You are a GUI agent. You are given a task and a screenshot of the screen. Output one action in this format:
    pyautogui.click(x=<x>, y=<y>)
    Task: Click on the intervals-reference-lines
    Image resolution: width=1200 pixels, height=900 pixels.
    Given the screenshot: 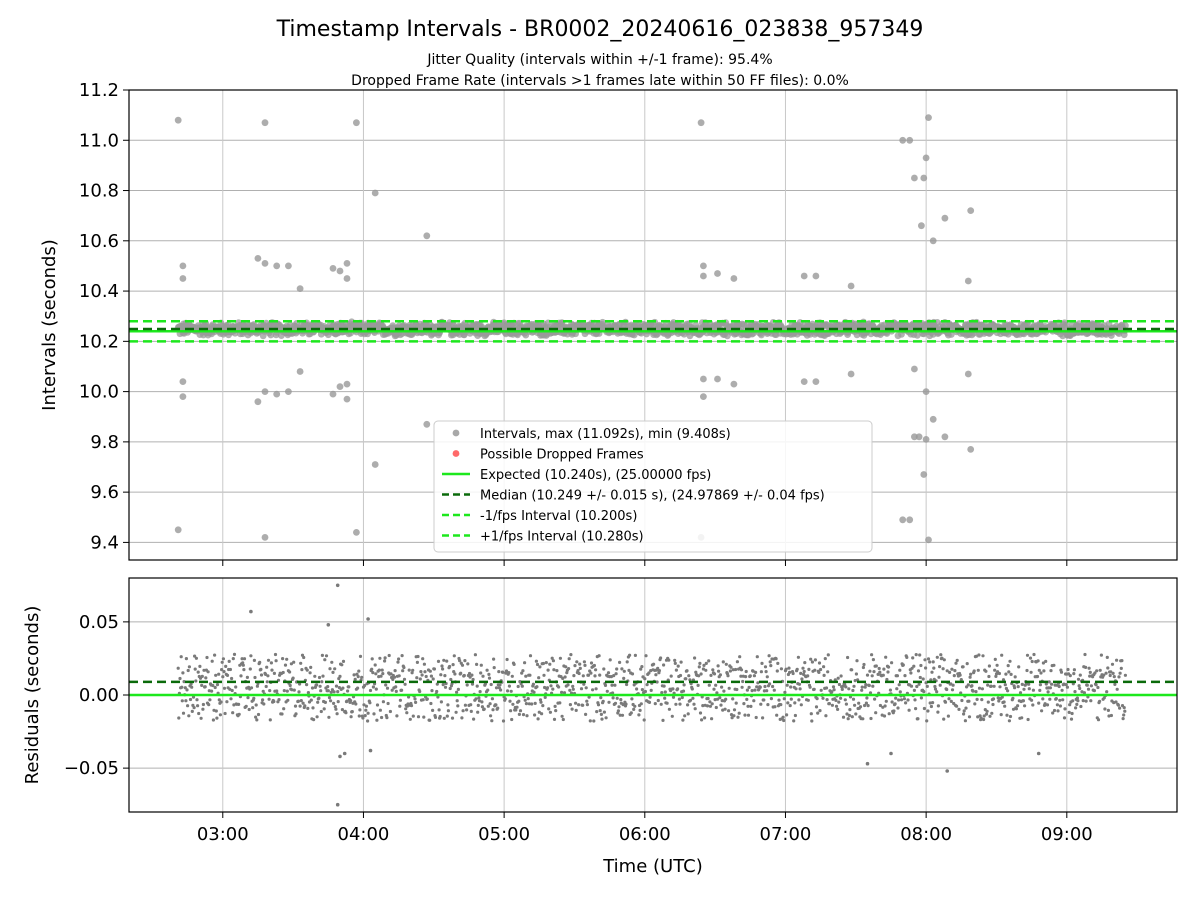 What is the action you would take?
    pyautogui.click(x=653, y=331)
    